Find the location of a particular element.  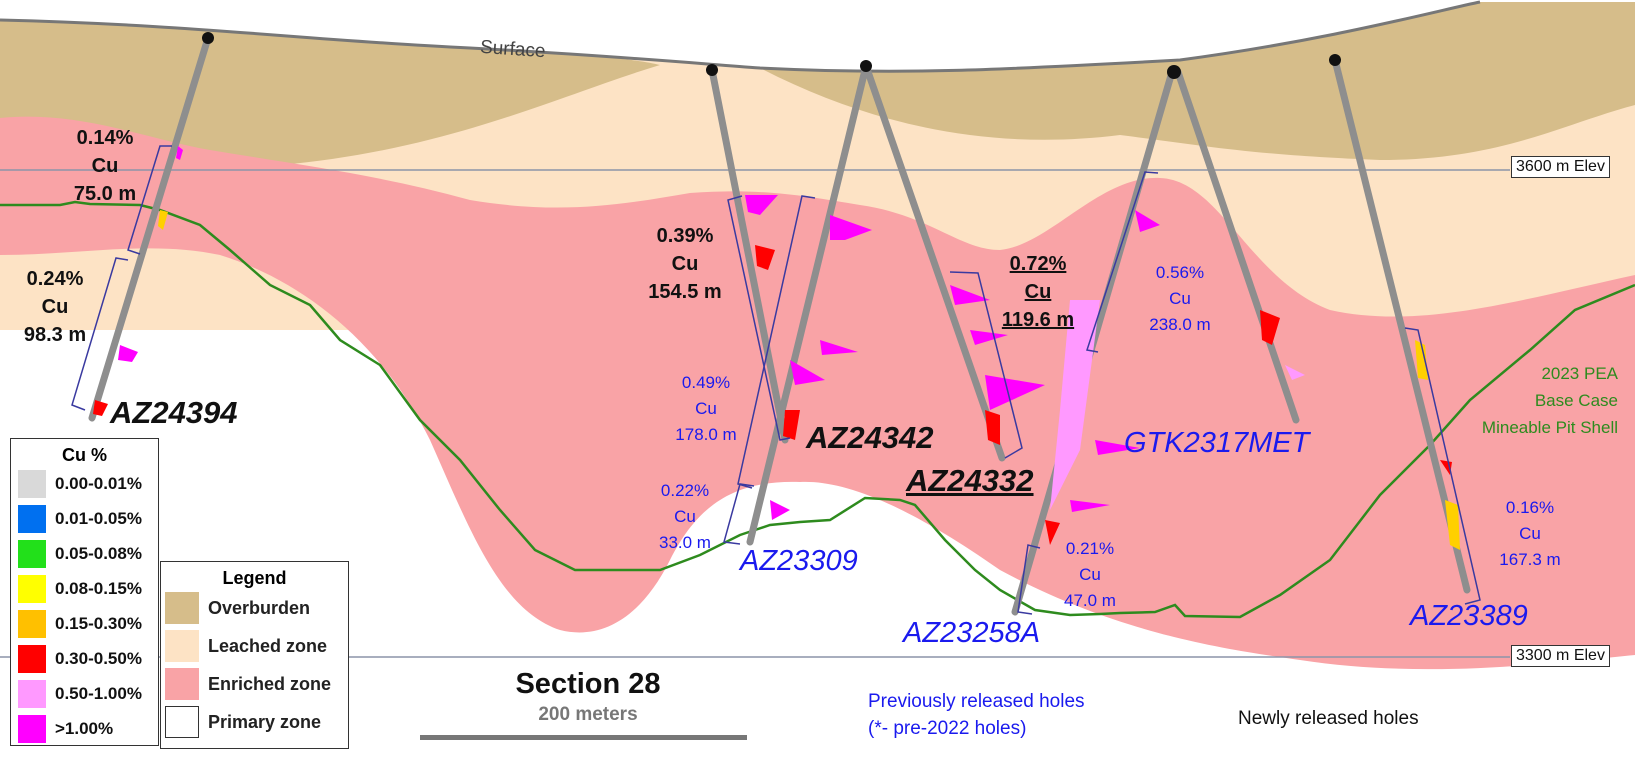

hole-label-az23389: AZ23389 is located at coordinates (1469, 616).